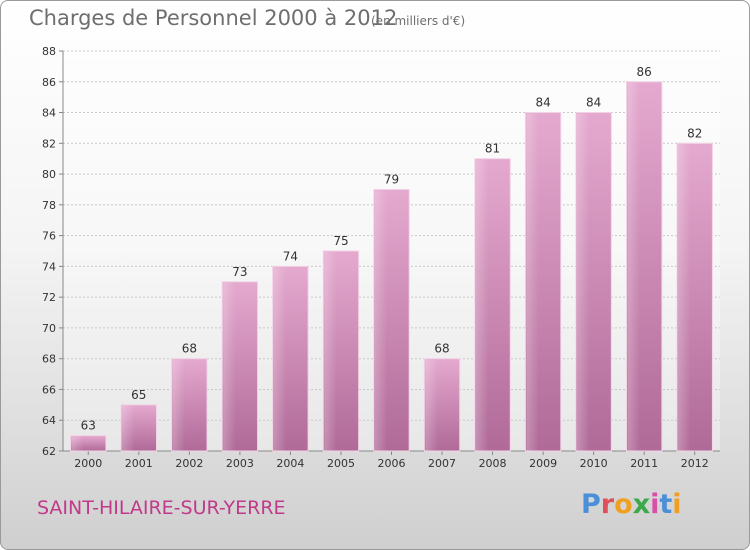 This screenshot has width=750, height=550. I want to click on logo-letter: P, so click(591, 504).